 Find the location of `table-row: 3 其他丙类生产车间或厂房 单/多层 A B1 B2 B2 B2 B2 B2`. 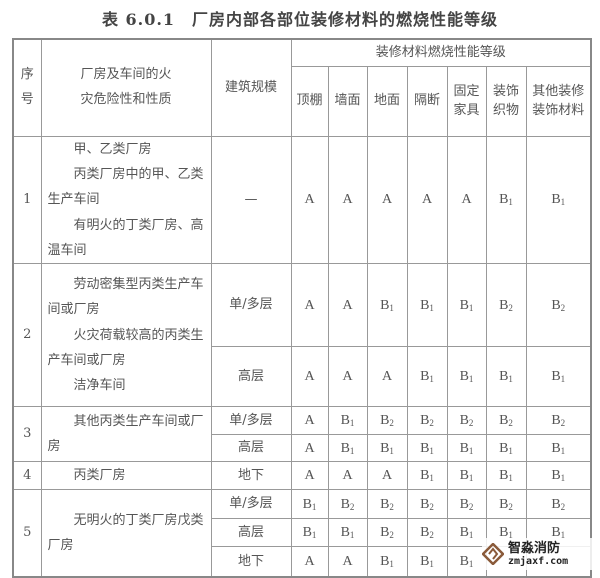

table-row: 3 其他丙类生产车间或厂房 单/多层 A B1 B2 B2 B2 B2 B2 is located at coordinates (302, 434).